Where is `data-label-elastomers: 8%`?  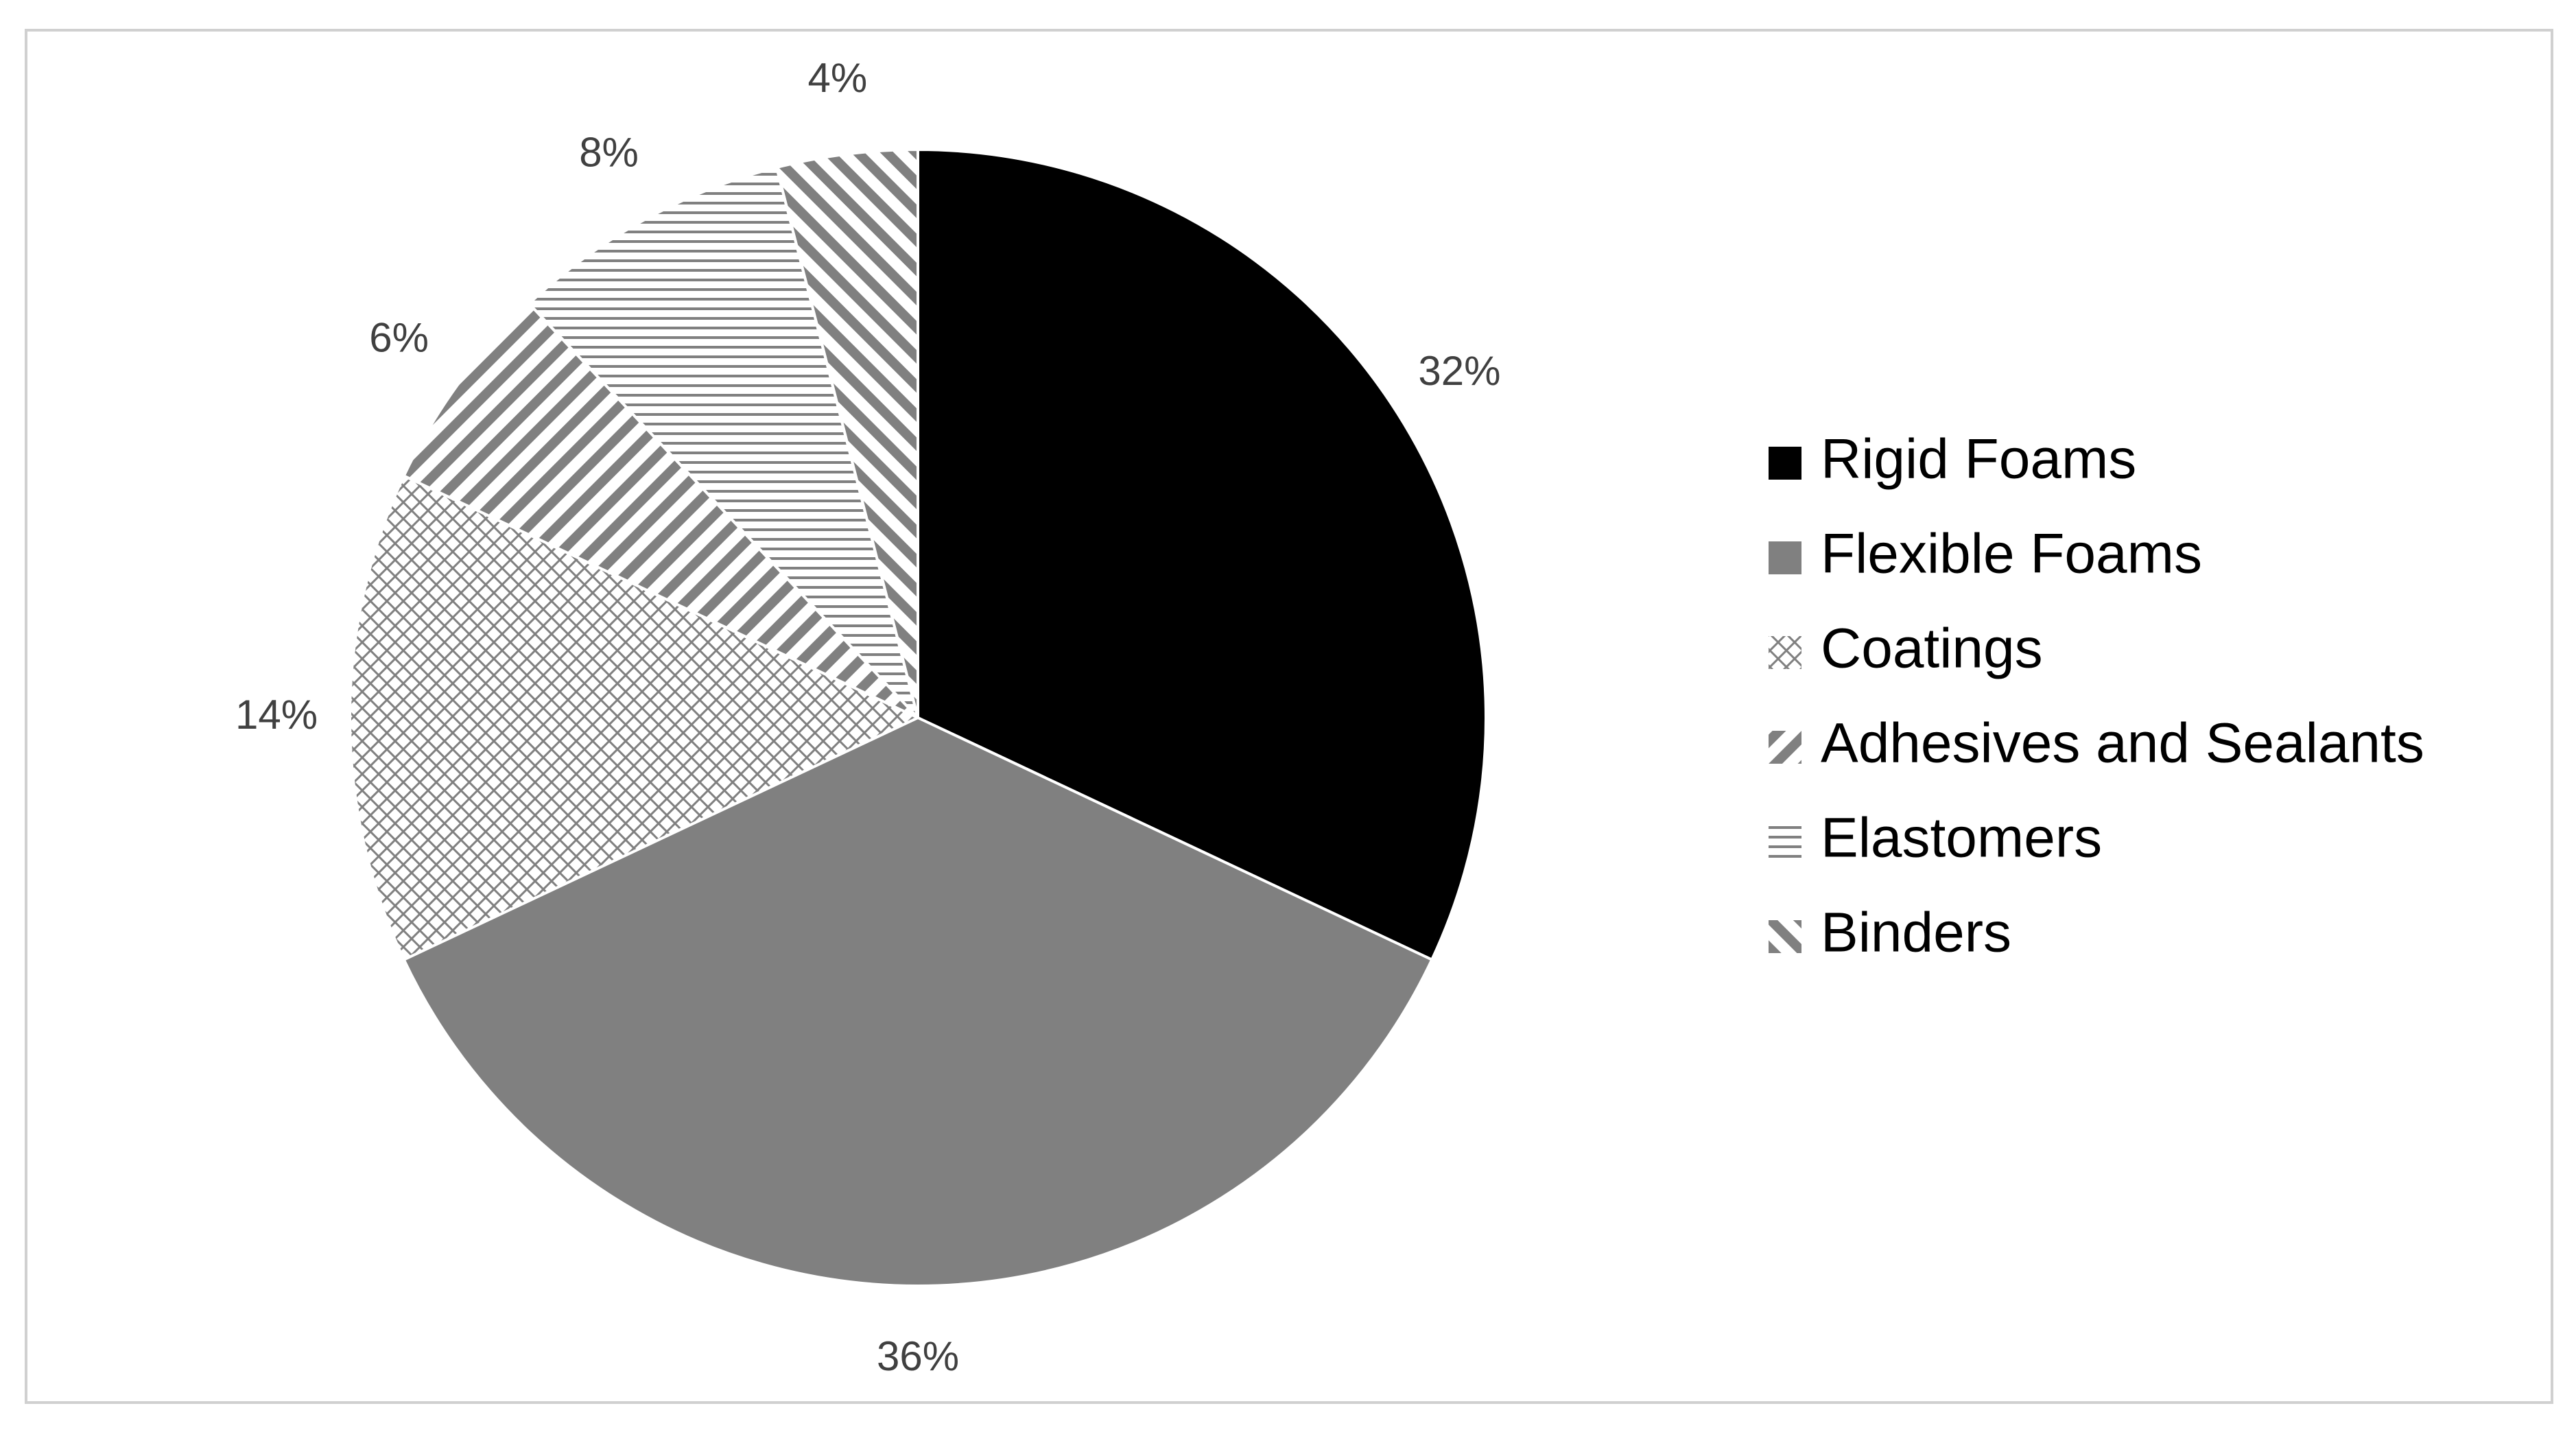 data-label-elastomers: 8% is located at coordinates (609, 152).